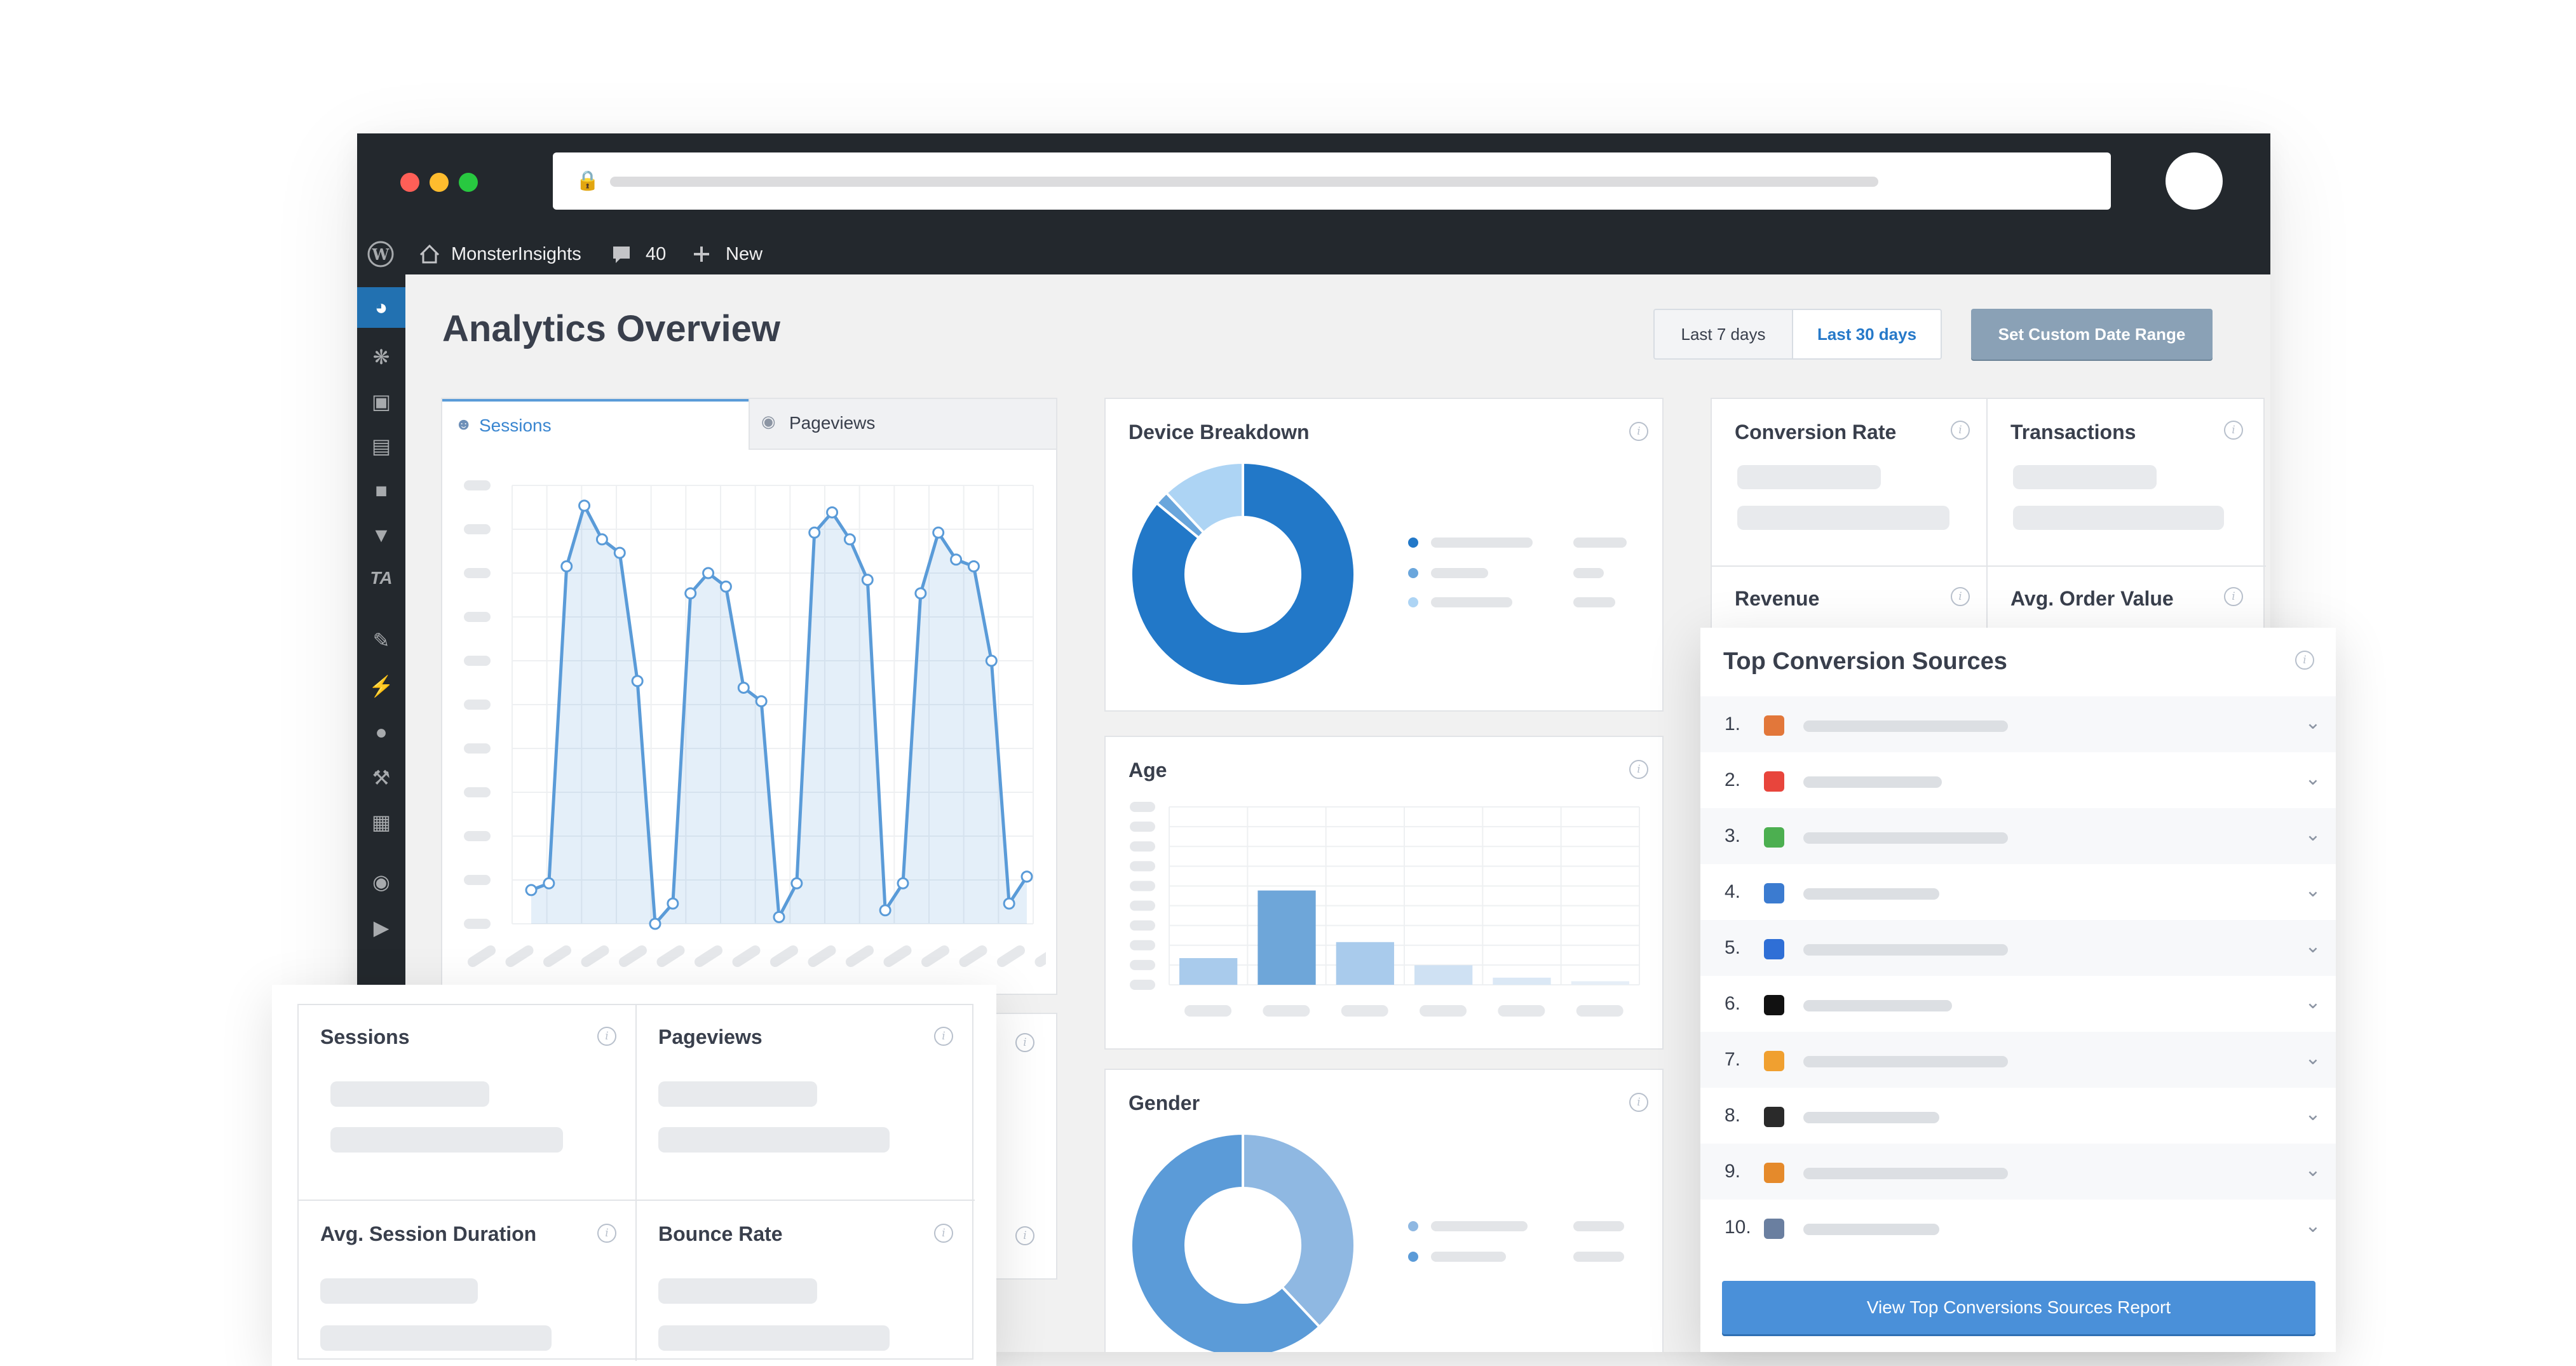 The height and width of the screenshot is (1366, 2576). What do you see at coordinates (902, 425) in the screenshot?
I see `tab-pageviews: ◉ Pageviews` at bounding box center [902, 425].